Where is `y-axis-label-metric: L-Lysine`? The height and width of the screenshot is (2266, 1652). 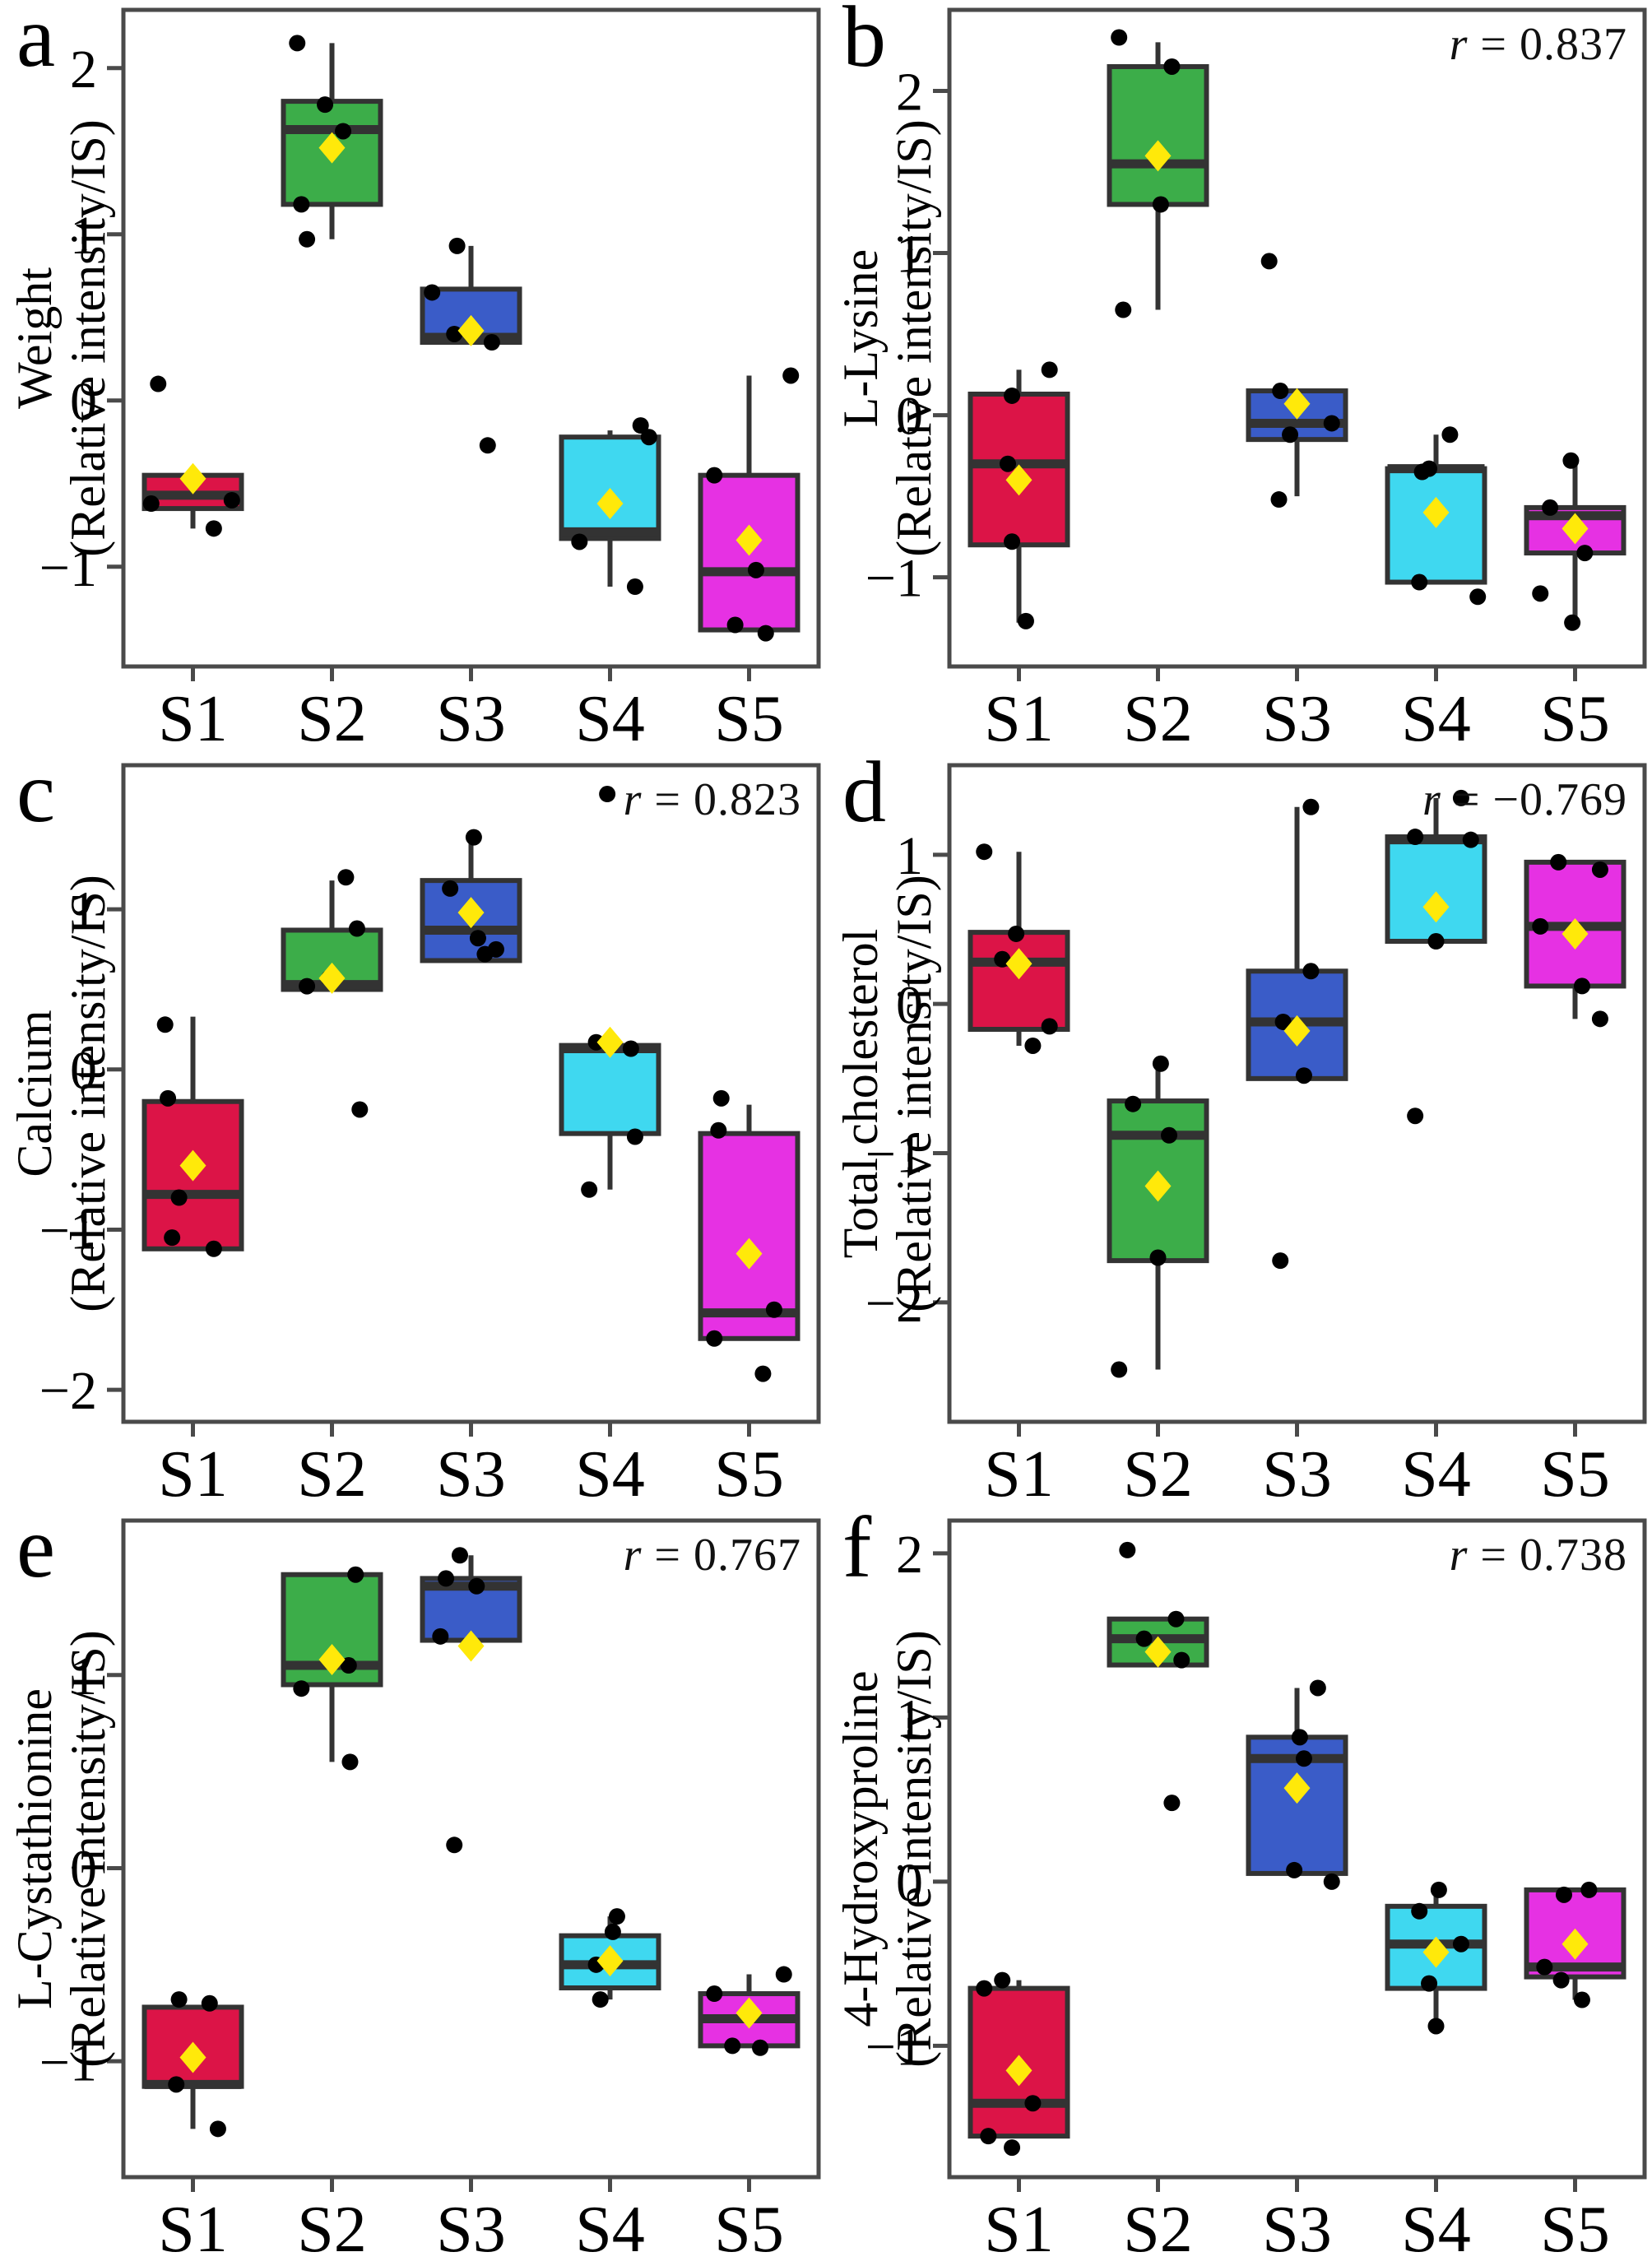
y-axis-label-metric: L-Lysine is located at coordinates (861, 338).